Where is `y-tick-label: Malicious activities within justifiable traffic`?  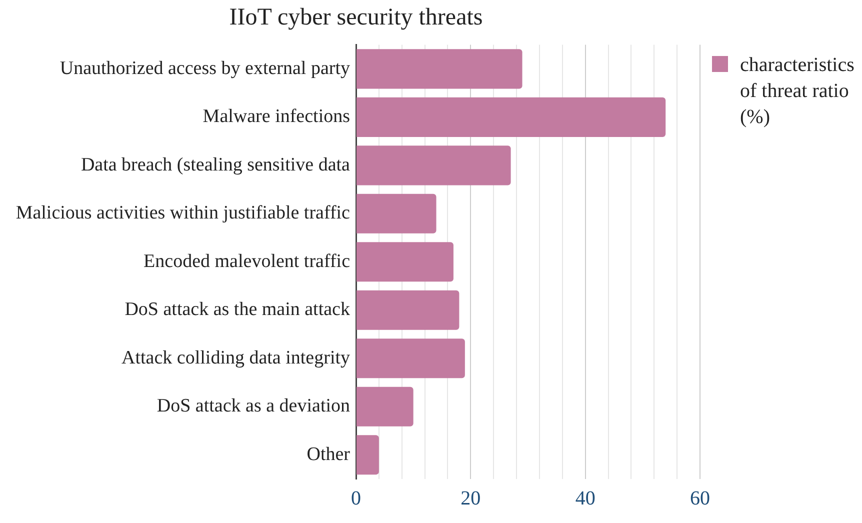
y-tick-label: Malicious activities within justifiable traffic is located at coordinates (183, 213).